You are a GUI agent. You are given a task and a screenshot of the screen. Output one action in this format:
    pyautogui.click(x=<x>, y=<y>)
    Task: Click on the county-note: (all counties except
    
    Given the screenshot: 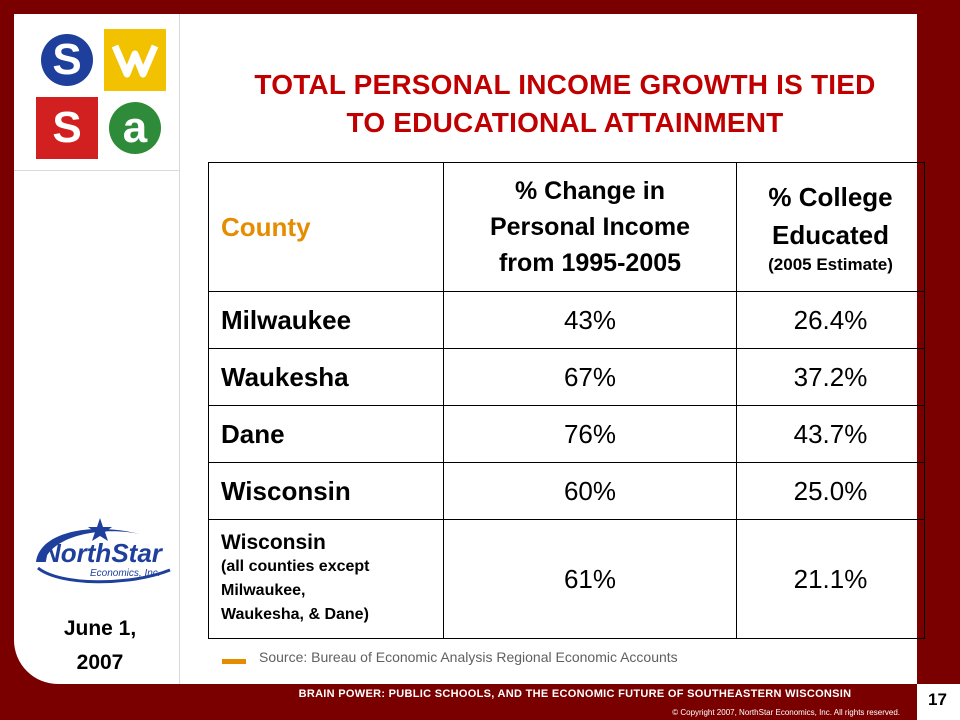 What is the action you would take?
    pyautogui.click(x=295, y=566)
    